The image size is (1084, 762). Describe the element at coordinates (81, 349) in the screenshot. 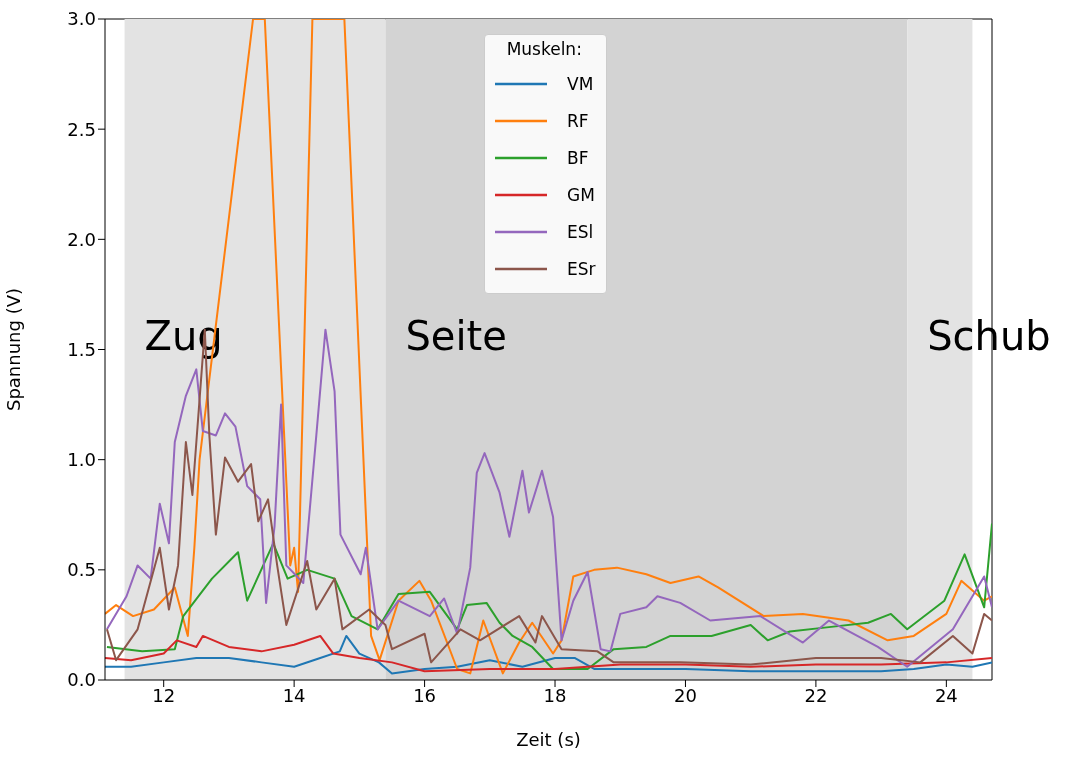

I see `y-tick-label: 1.5` at that location.